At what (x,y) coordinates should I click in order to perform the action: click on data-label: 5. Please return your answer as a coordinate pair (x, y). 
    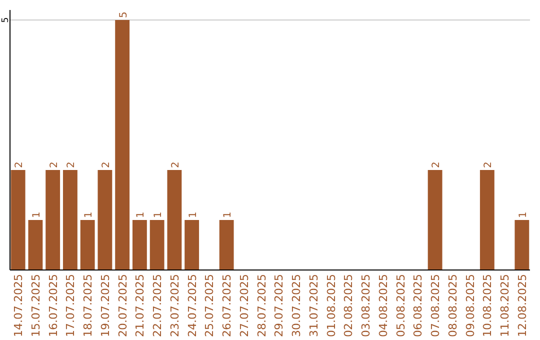
    Looking at the image, I should click on (124, 15).